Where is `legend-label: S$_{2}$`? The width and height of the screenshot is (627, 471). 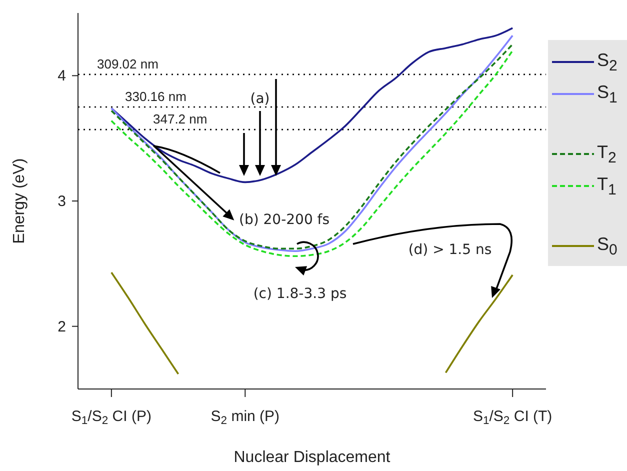
legend-label: S$_{2}$ is located at coordinates (607, 62).